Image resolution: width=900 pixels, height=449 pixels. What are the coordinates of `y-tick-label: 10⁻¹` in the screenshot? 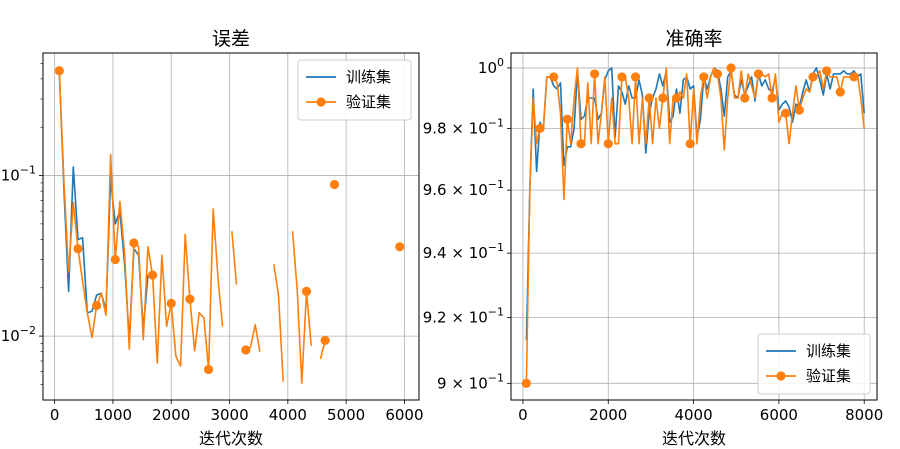 It's located at (18, 174).